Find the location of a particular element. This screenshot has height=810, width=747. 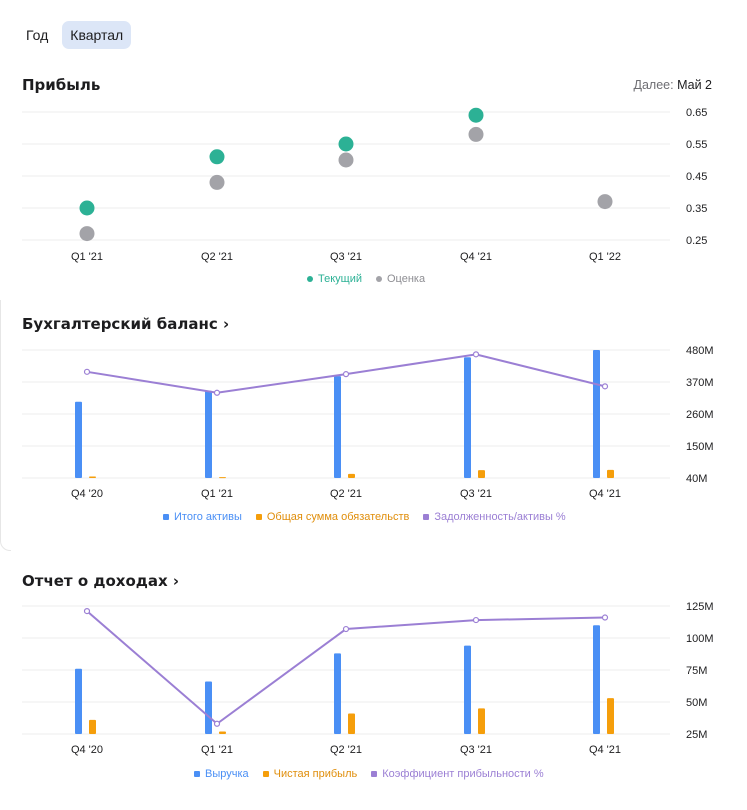

legend-current-label: Текущий is located at coordinates (340, 279).